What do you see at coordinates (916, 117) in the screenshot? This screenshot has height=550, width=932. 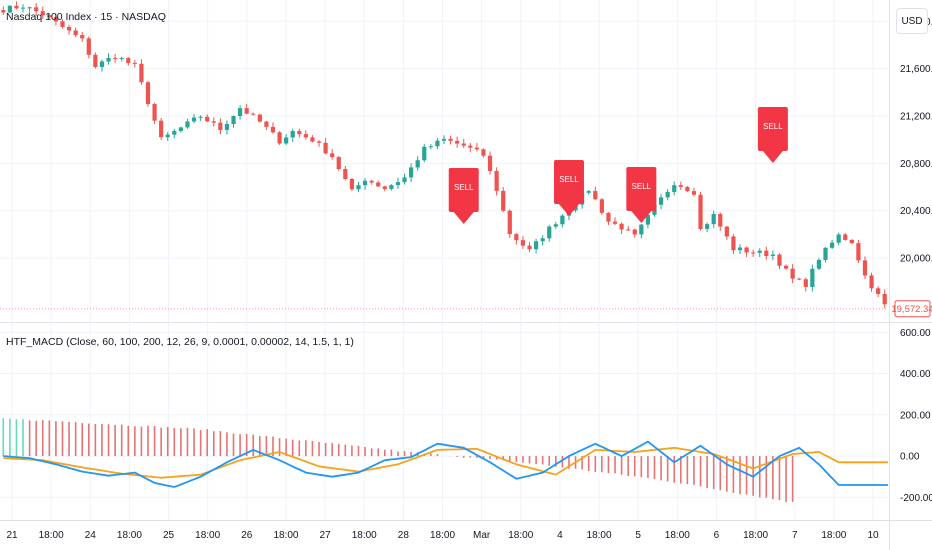 I see `price-tick-label: 21,200.00` at bounding box center [916, 117].